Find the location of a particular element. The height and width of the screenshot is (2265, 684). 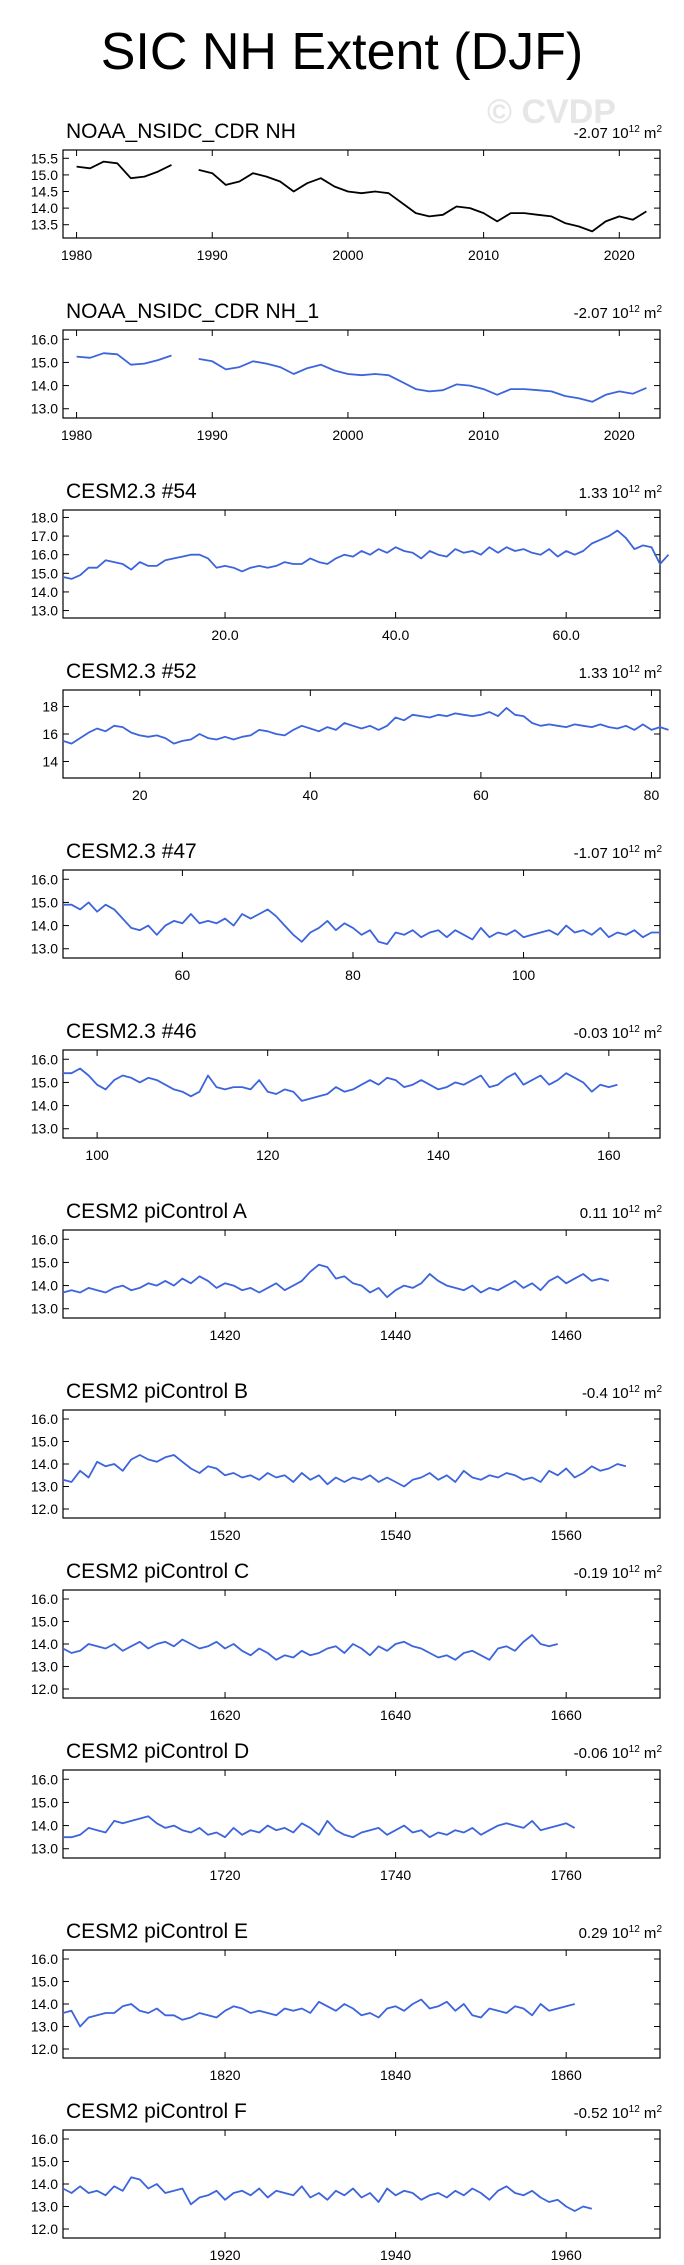

panel-title: CESM2 piControl D is located at coordinates (157, 1751).